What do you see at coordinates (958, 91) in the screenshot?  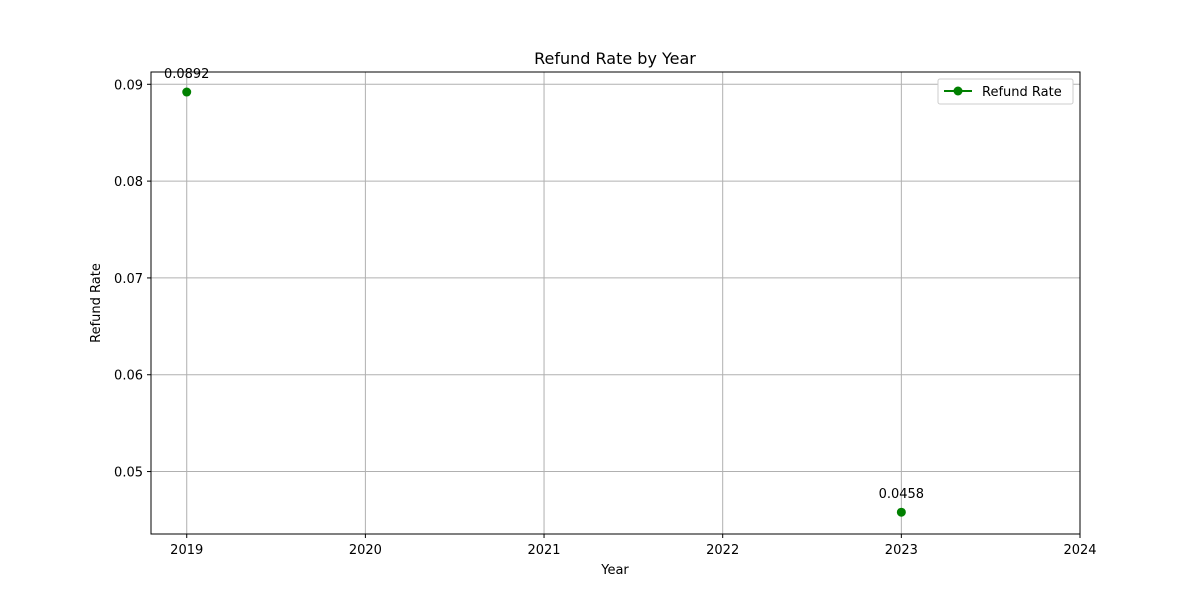 I see `legend-marker-swatch` at bounding box center [958, 91].